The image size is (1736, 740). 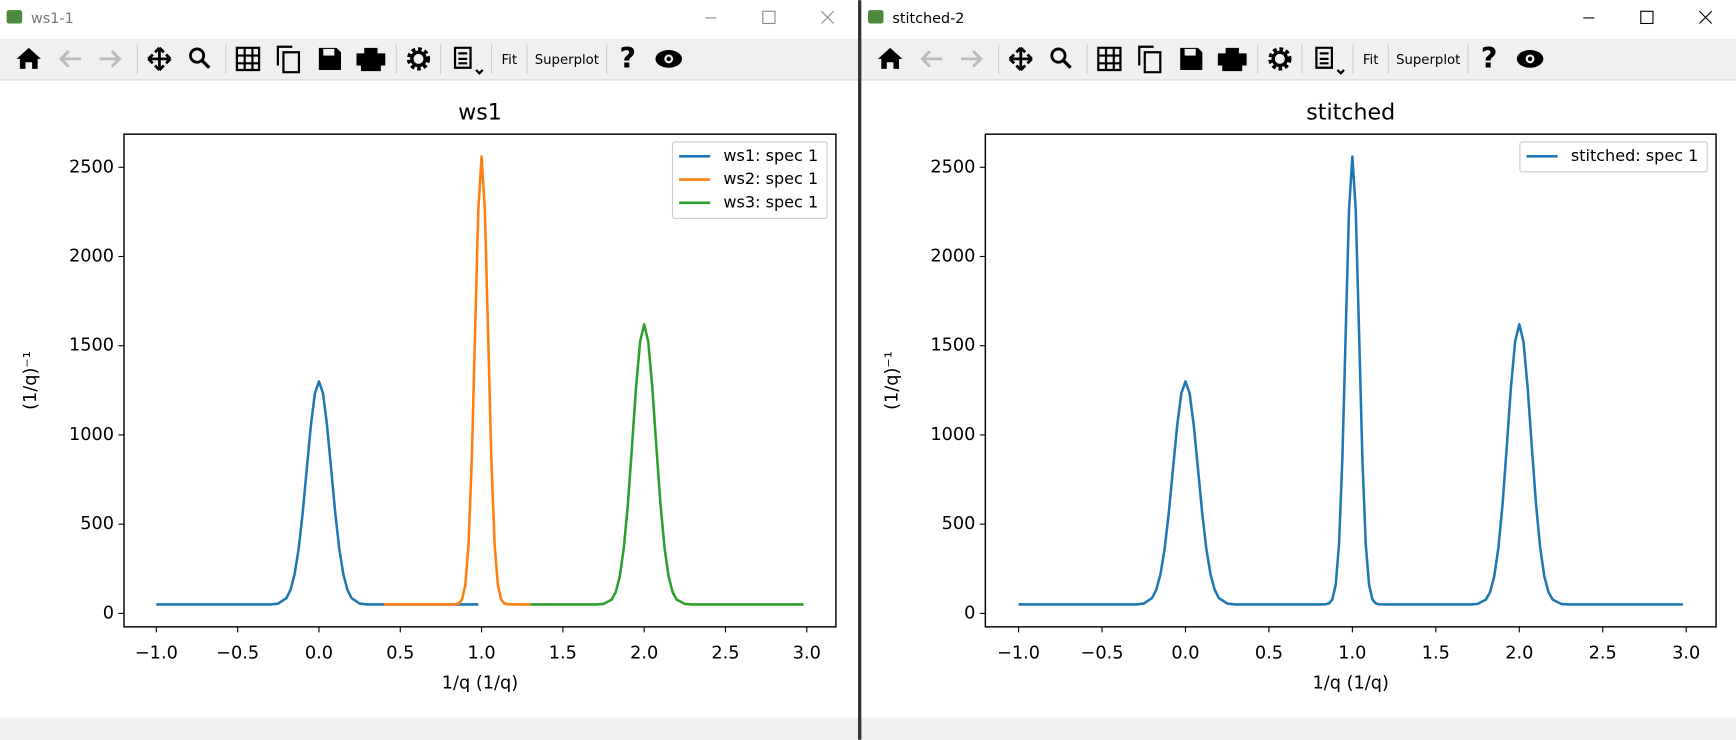 I want to click on legend-label: ws1: spec 1, so click(x=770, y=155).